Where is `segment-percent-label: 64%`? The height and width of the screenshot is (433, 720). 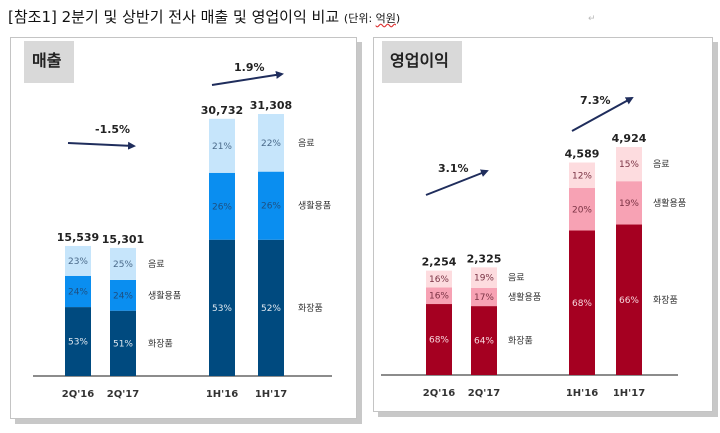 segment-percent-label: 64% is located at coordinates (484, 342).